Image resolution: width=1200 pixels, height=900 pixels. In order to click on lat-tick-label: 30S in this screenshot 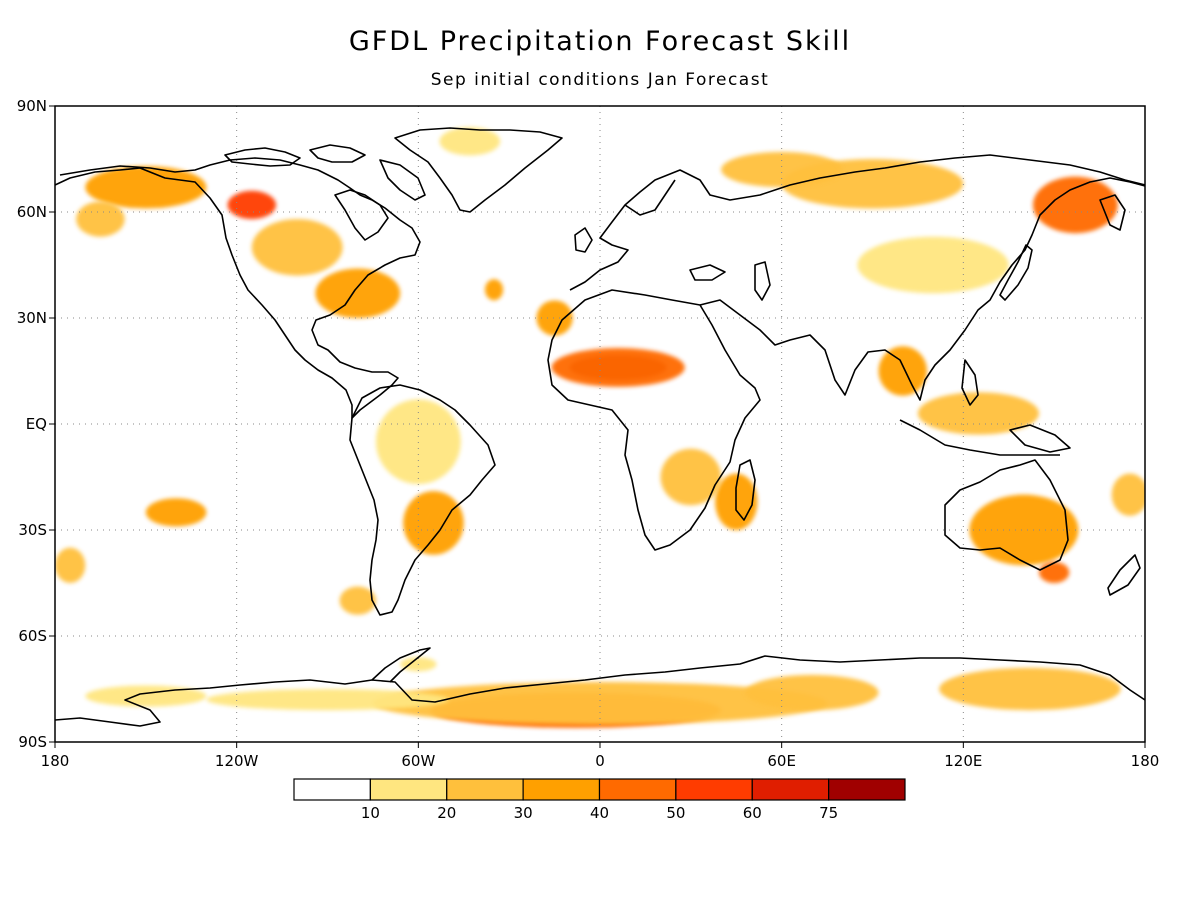, I will do `click(32, 530)`.